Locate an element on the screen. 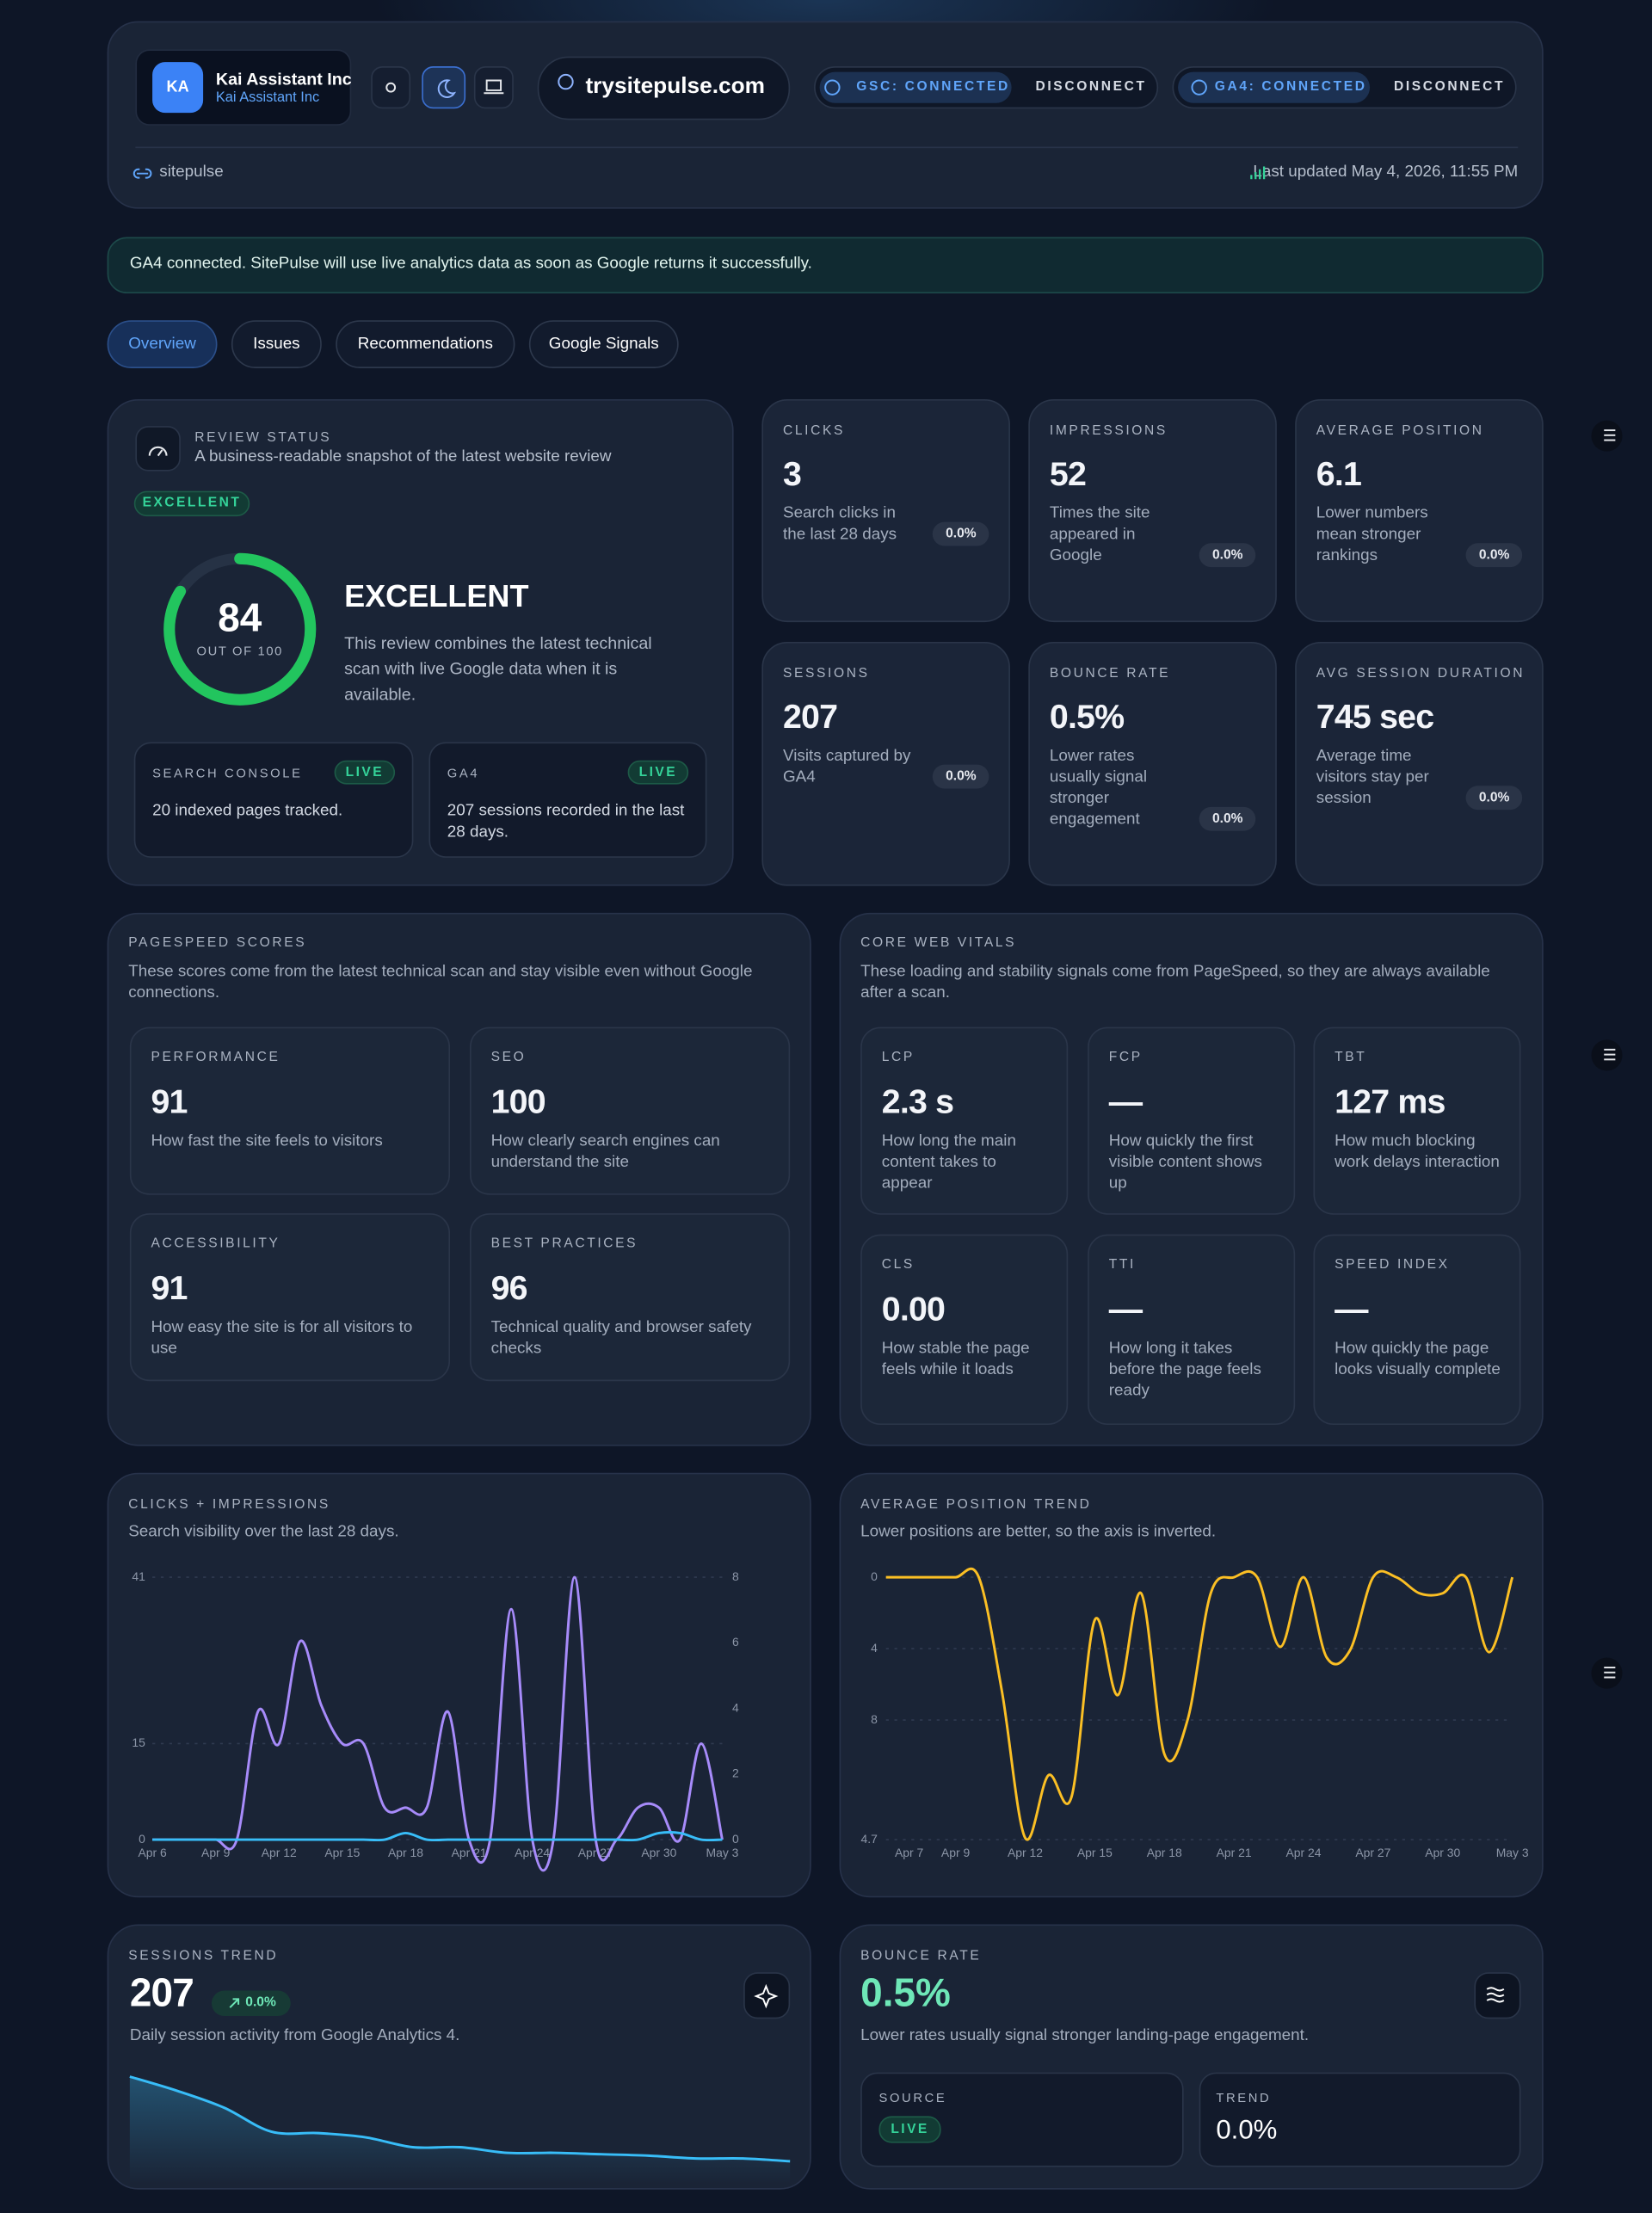 The height and width of the screenshot is (2213, 1652). metric-label: CLICKS is located at coordinates (814, 430).